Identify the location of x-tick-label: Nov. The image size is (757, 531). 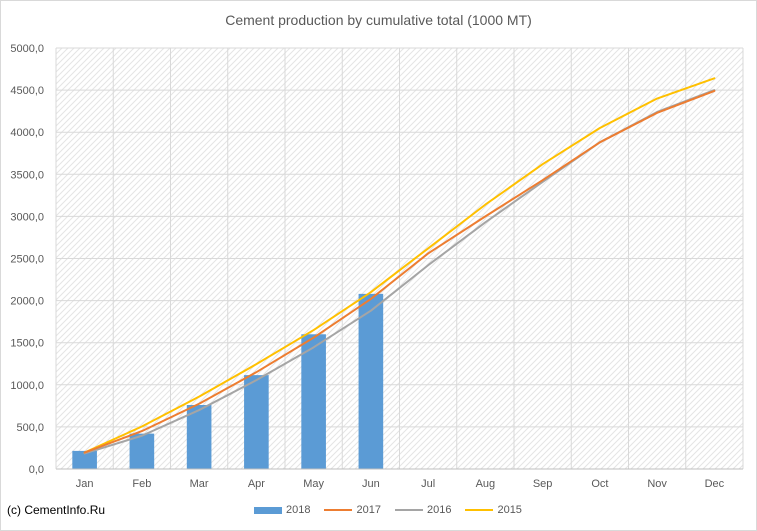
(657, 484).